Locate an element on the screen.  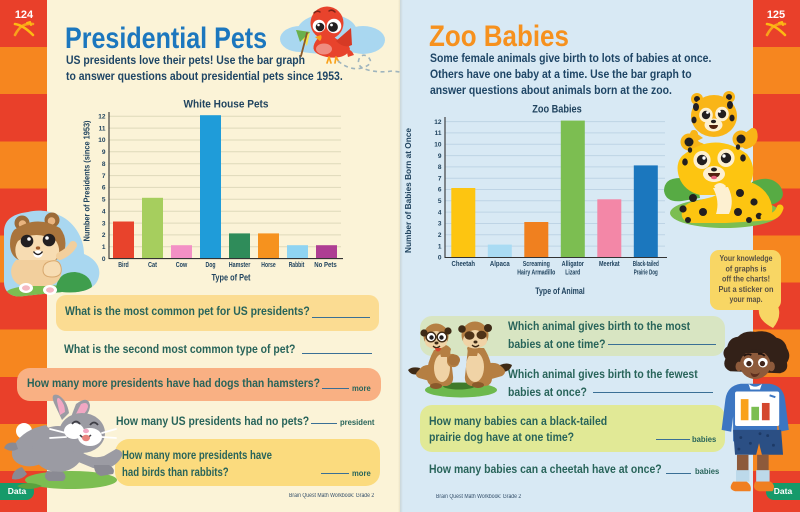
svg-text: Zoo Babies is located at coordinates (557, 109).